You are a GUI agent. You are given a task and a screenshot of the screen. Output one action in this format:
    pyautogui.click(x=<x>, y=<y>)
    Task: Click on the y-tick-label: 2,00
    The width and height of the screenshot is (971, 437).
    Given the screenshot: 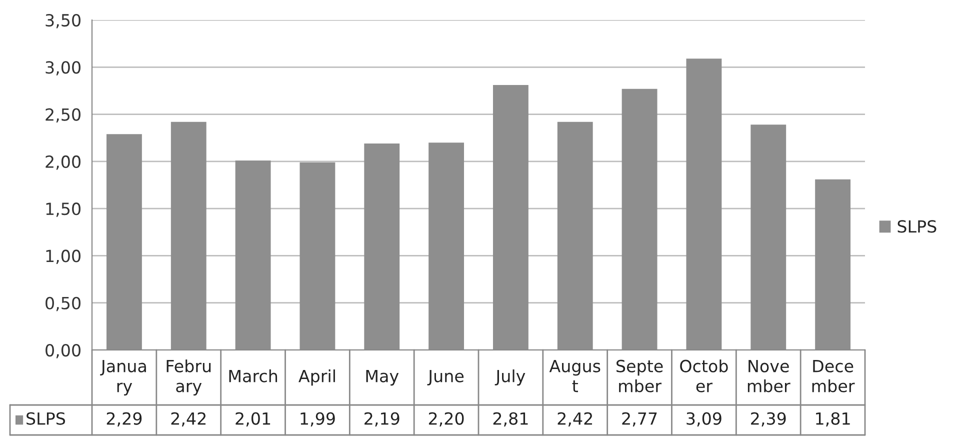 What is the action you would take?
    pyautogui.click(x=63, y=162)
    